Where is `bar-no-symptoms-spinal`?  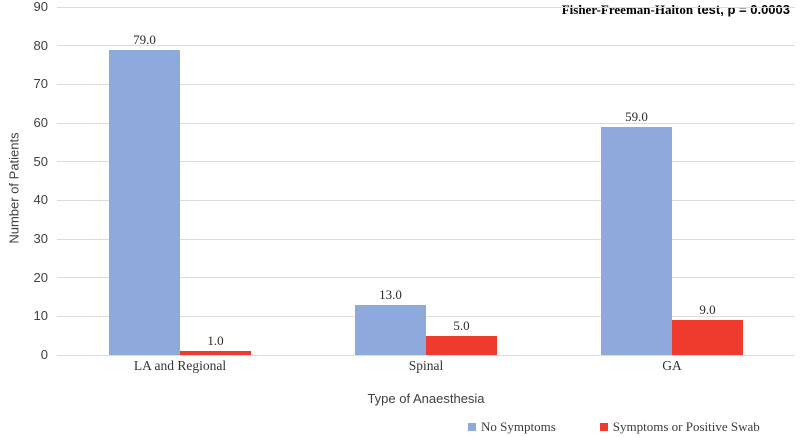 bar-no-symptoms-spinal is located at coordinates (390, 329).